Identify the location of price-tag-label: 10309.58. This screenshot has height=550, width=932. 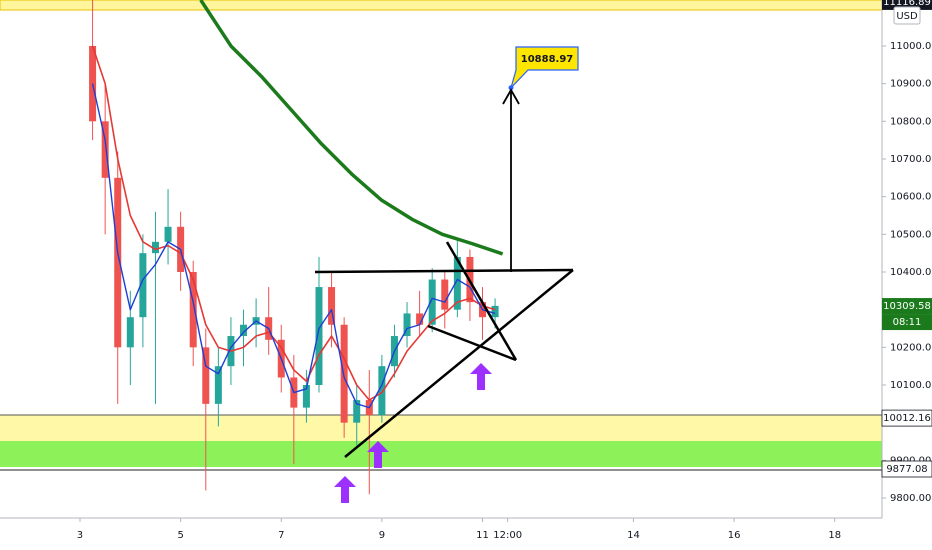
(907, 306).